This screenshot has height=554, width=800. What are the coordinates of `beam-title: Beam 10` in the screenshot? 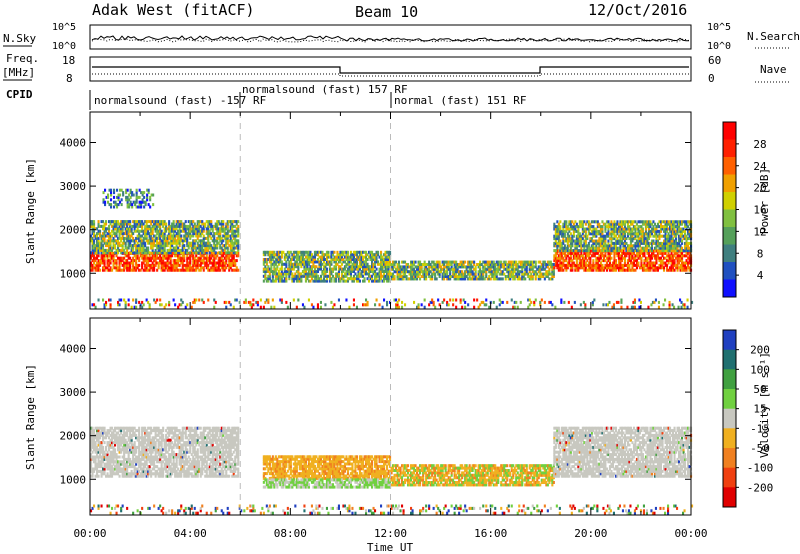 It's located at (386, 12).